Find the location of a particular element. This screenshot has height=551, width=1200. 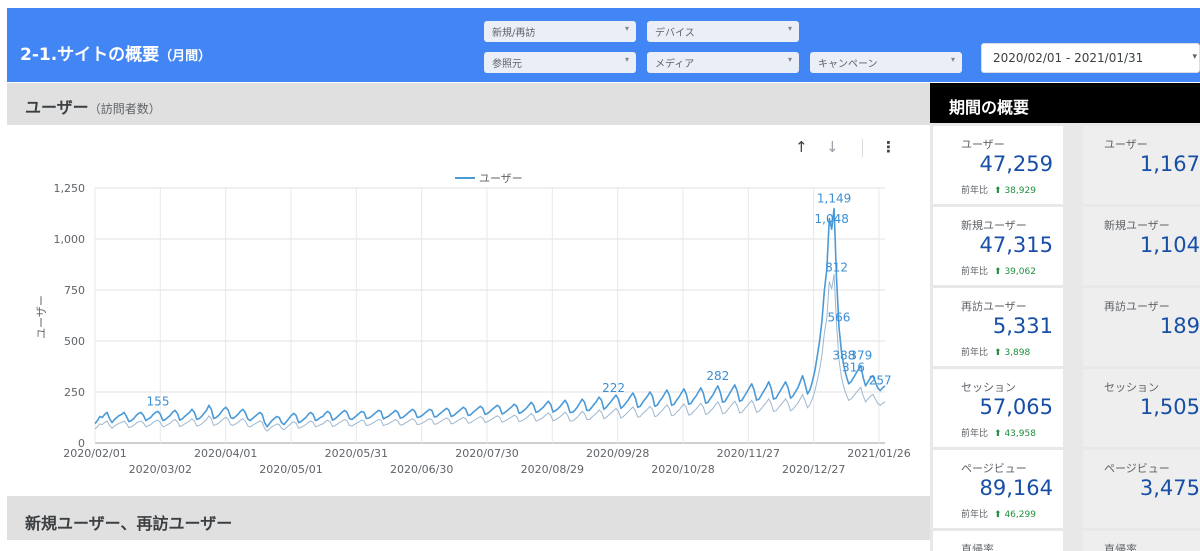

x-tick-label: 2020/10/28 is located at coordinates (682, 469).